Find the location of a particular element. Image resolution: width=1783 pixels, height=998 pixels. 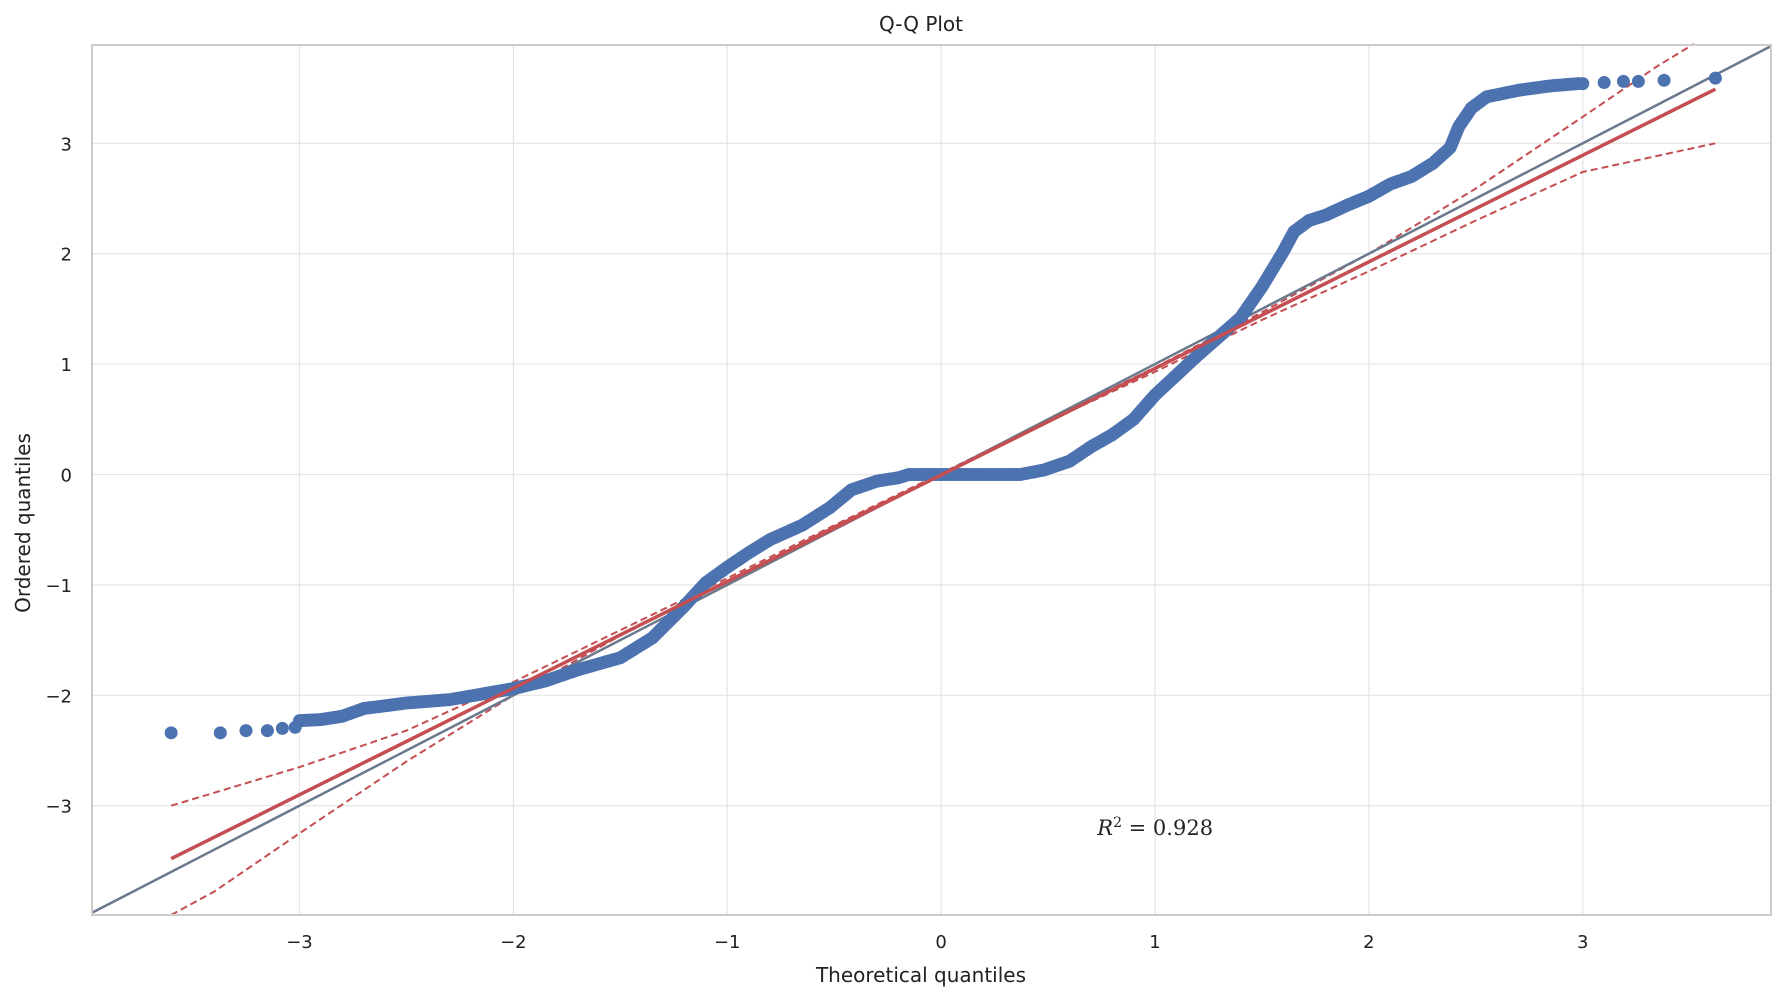

x-tick-labels: −3 −2 −1 0 1 2 3 is located at coordinates (937, 942).